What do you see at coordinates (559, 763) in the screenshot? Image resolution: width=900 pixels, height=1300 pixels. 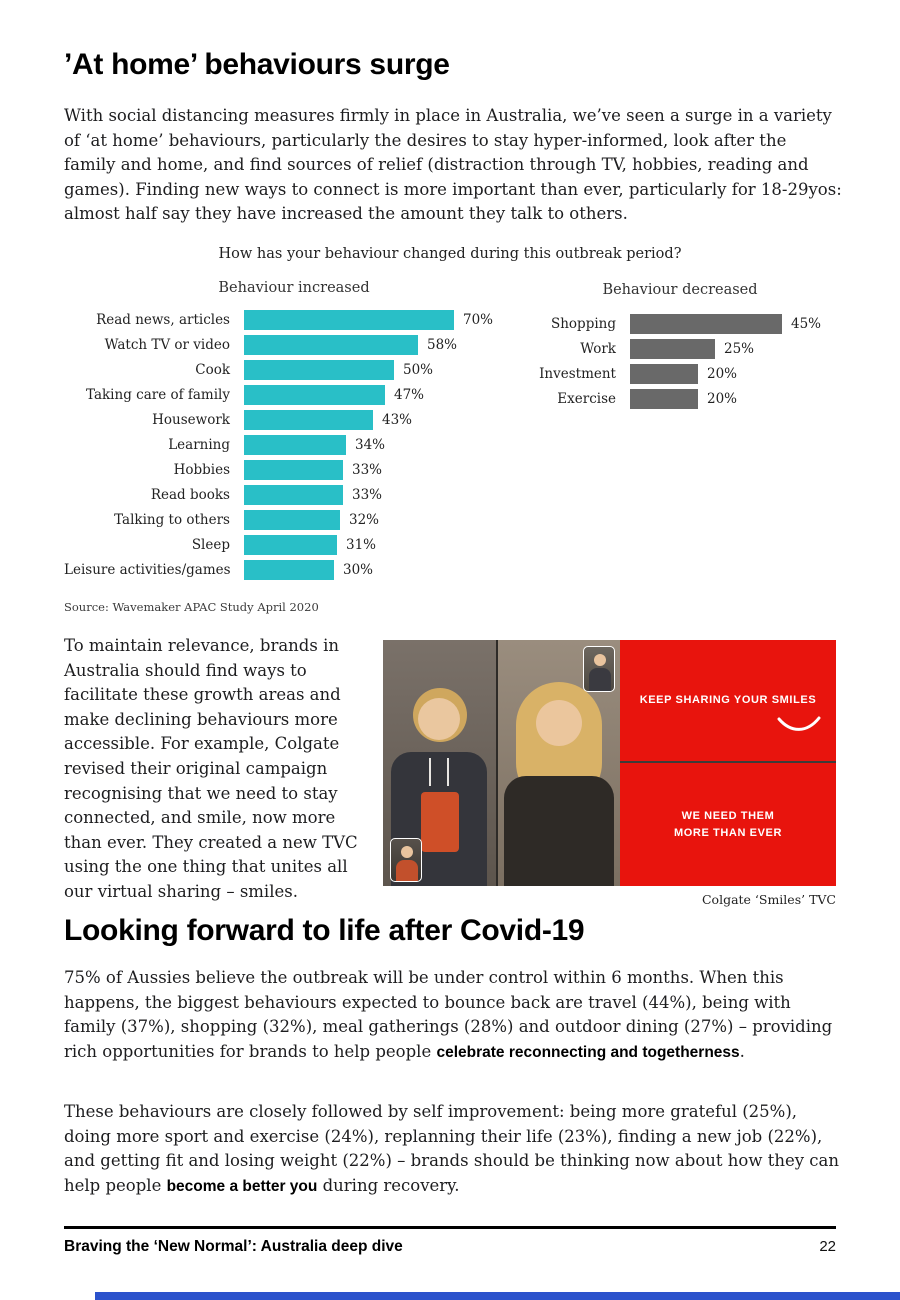 I see `video-call-frame-right` at bounding box center [559, 763].